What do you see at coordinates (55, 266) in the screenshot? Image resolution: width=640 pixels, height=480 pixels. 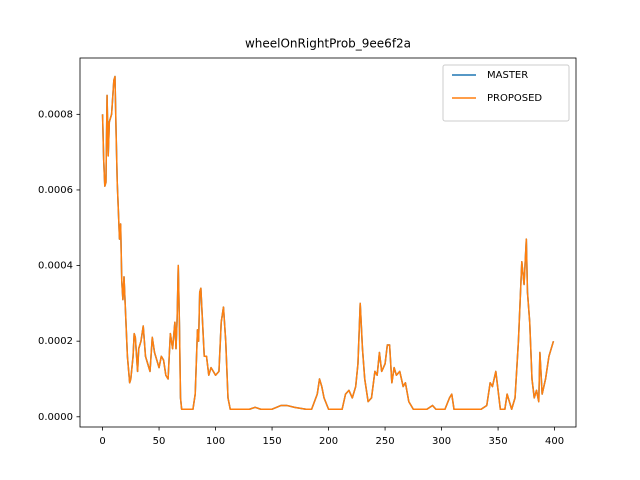 I see `y-tick-label: 0.0004` at bounding box center [55, 266].